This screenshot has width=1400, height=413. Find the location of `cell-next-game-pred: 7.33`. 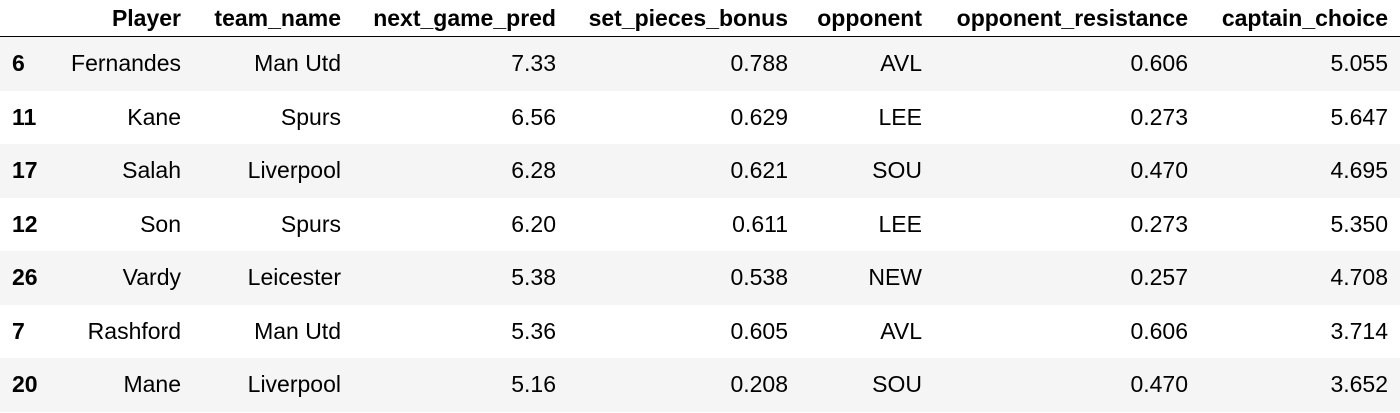

cell-next-game-pred: 7.33 is located at coordinates (533, 63).